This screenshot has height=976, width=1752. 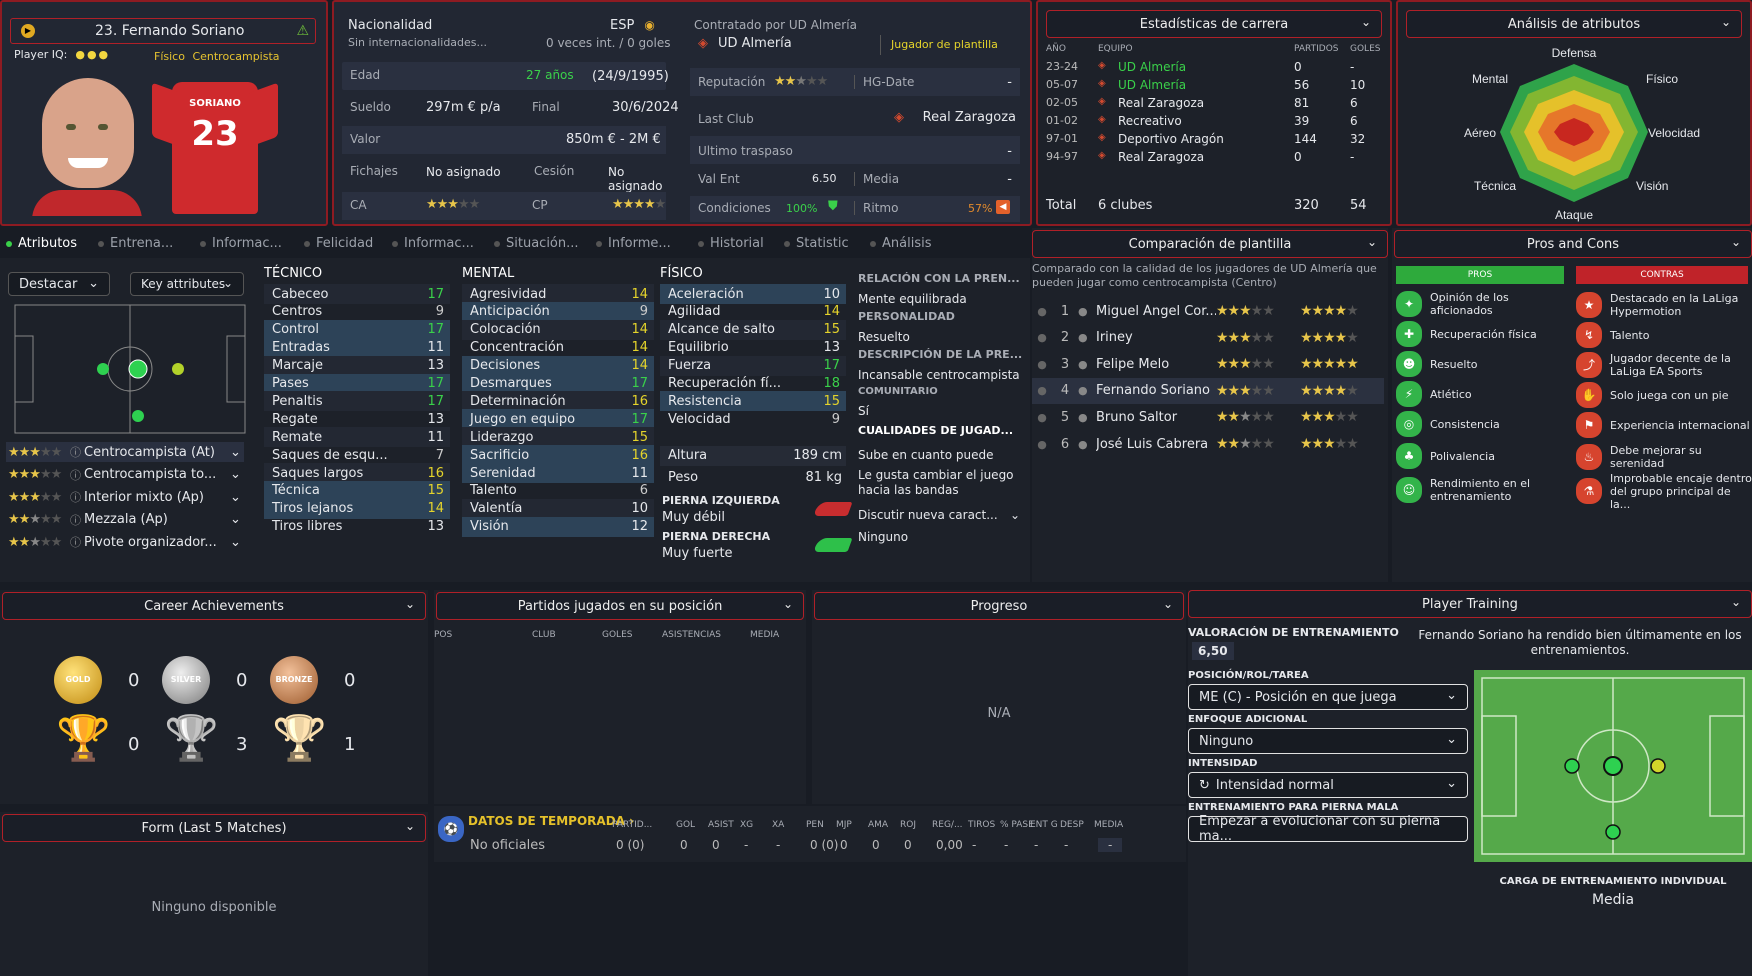 I want to click on attribute-row: Decisiones 14, so click(x=558, y=365).